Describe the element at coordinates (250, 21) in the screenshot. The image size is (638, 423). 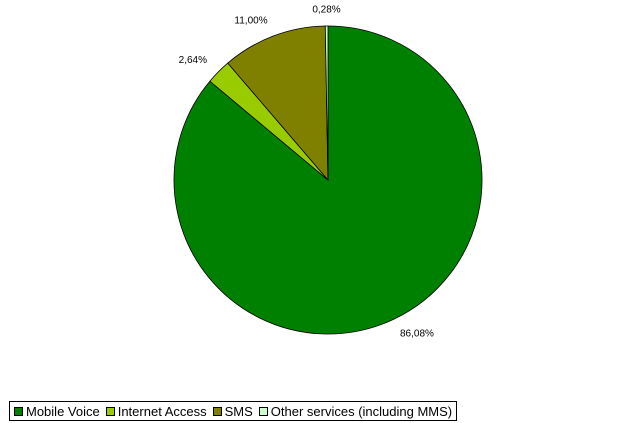
I see `data-label-sms: 11,00%` at that location.